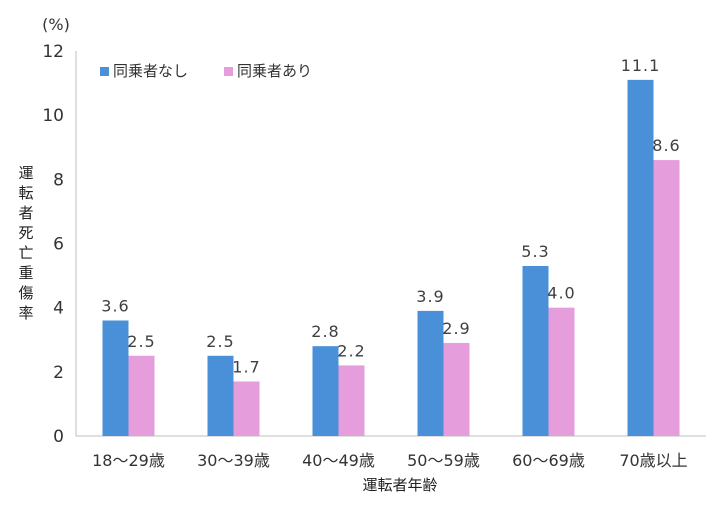 This screenshot has width=727, height=528. What do you see at coordinates (58, 245) in the screenshot?
I see `y-tick-label: 6` at bounding box center [58, 245].